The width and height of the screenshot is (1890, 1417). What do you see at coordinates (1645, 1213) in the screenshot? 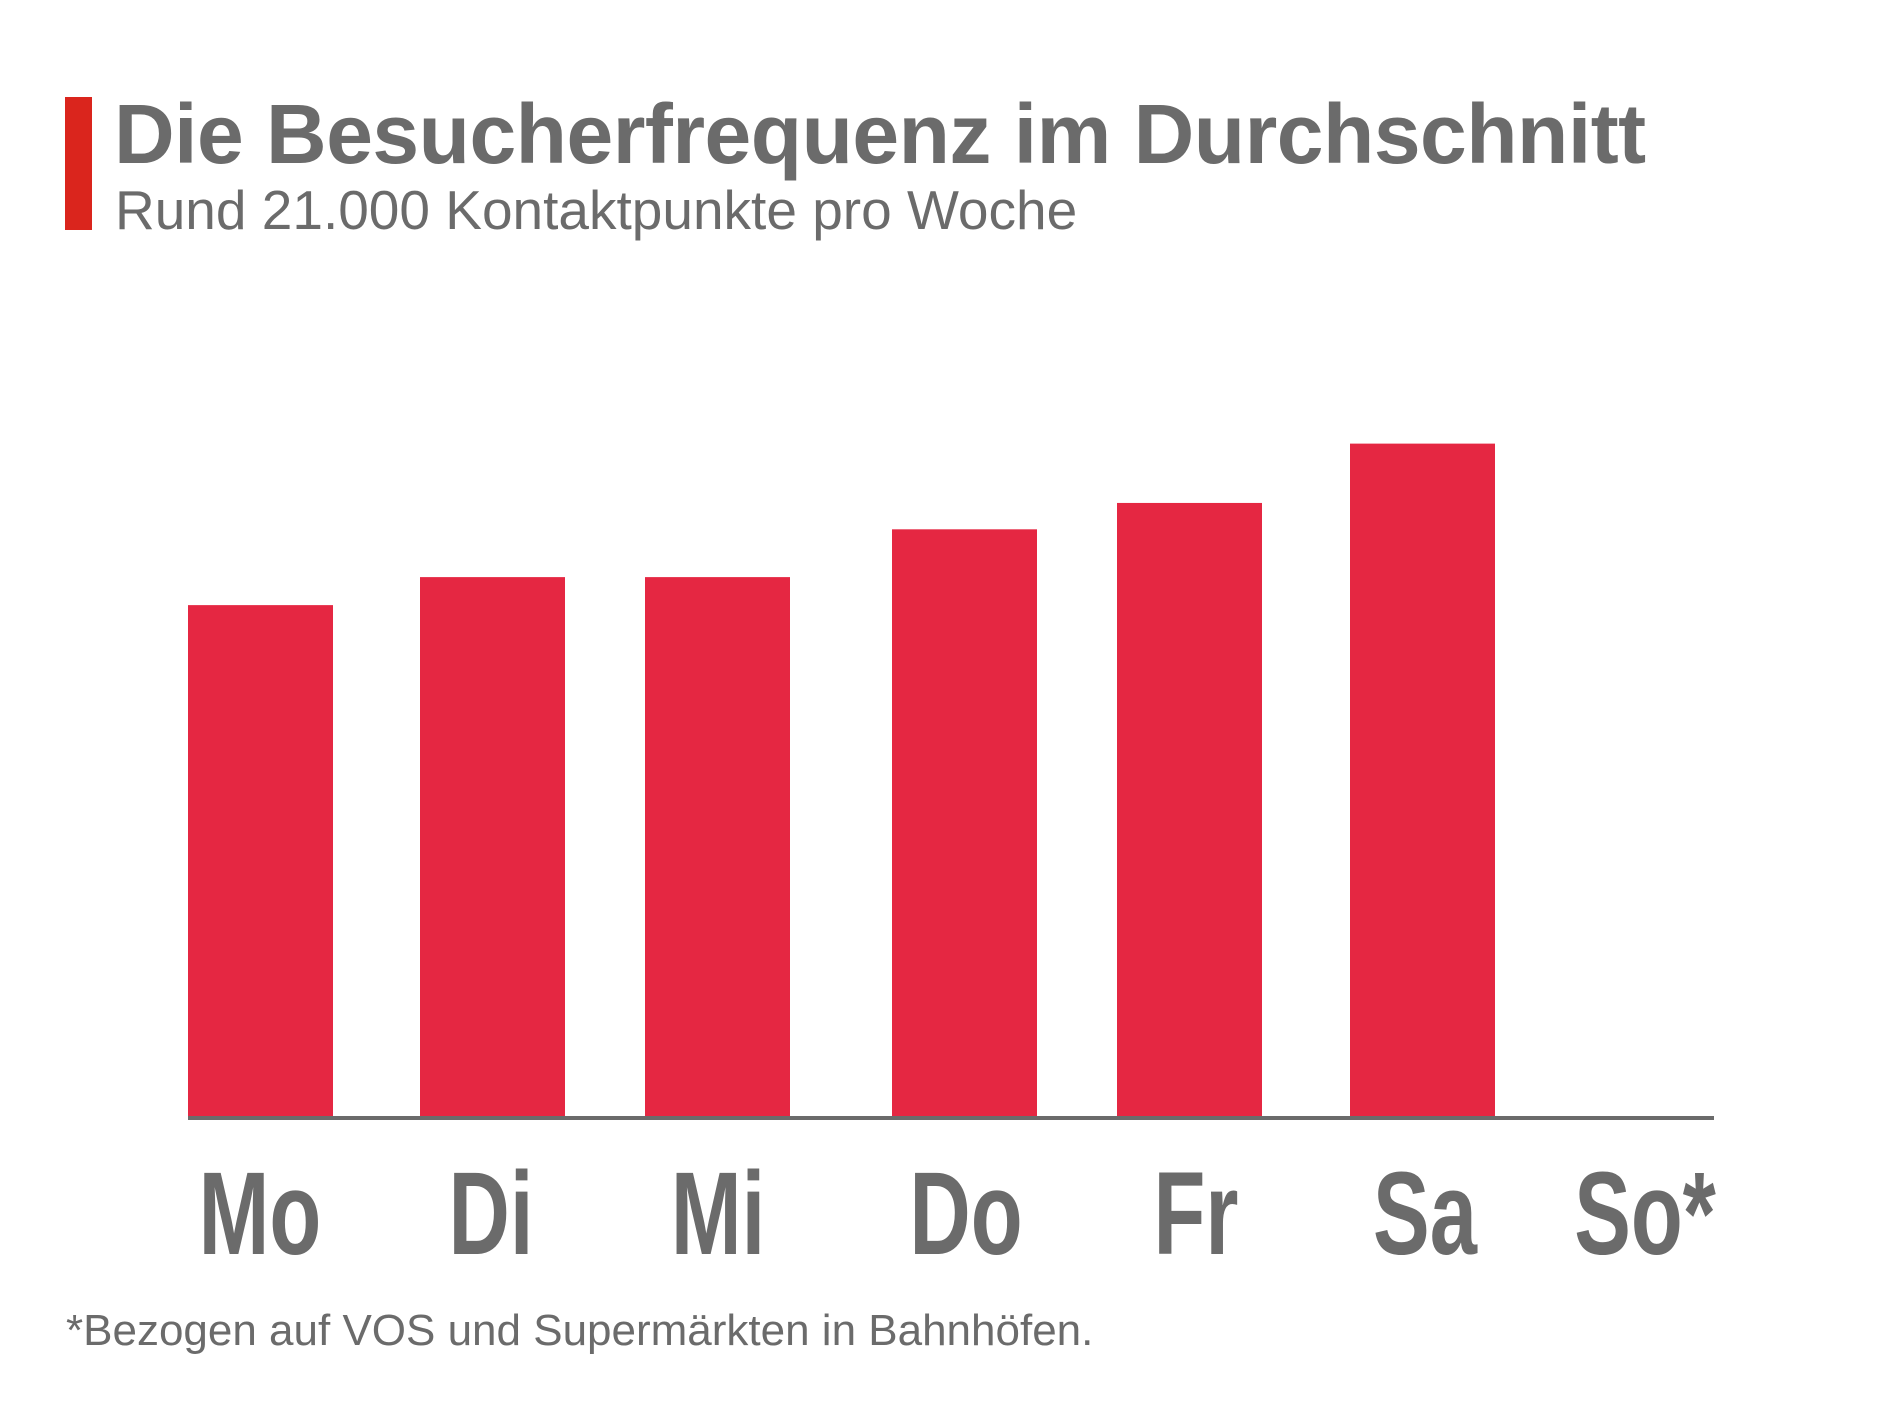
I see `x-tick-label: So*` at bounding box center [1645, 1213].